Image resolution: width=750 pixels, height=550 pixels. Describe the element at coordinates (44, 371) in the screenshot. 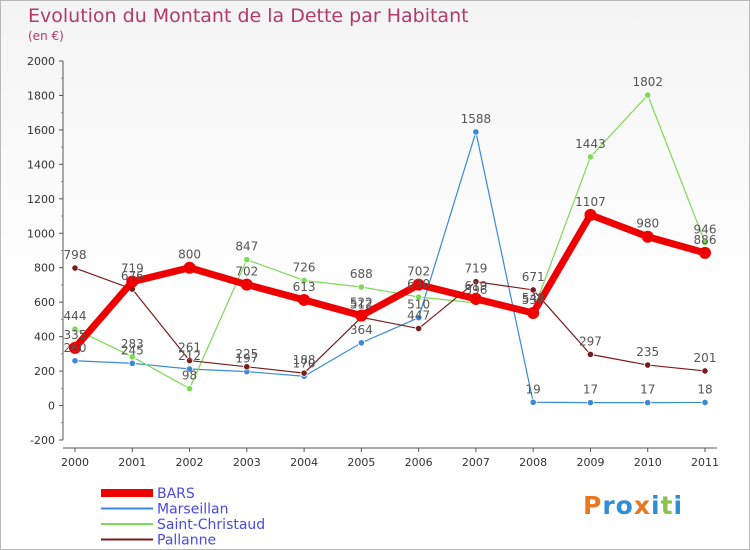

I see `y-tick-label: 200` at that location.